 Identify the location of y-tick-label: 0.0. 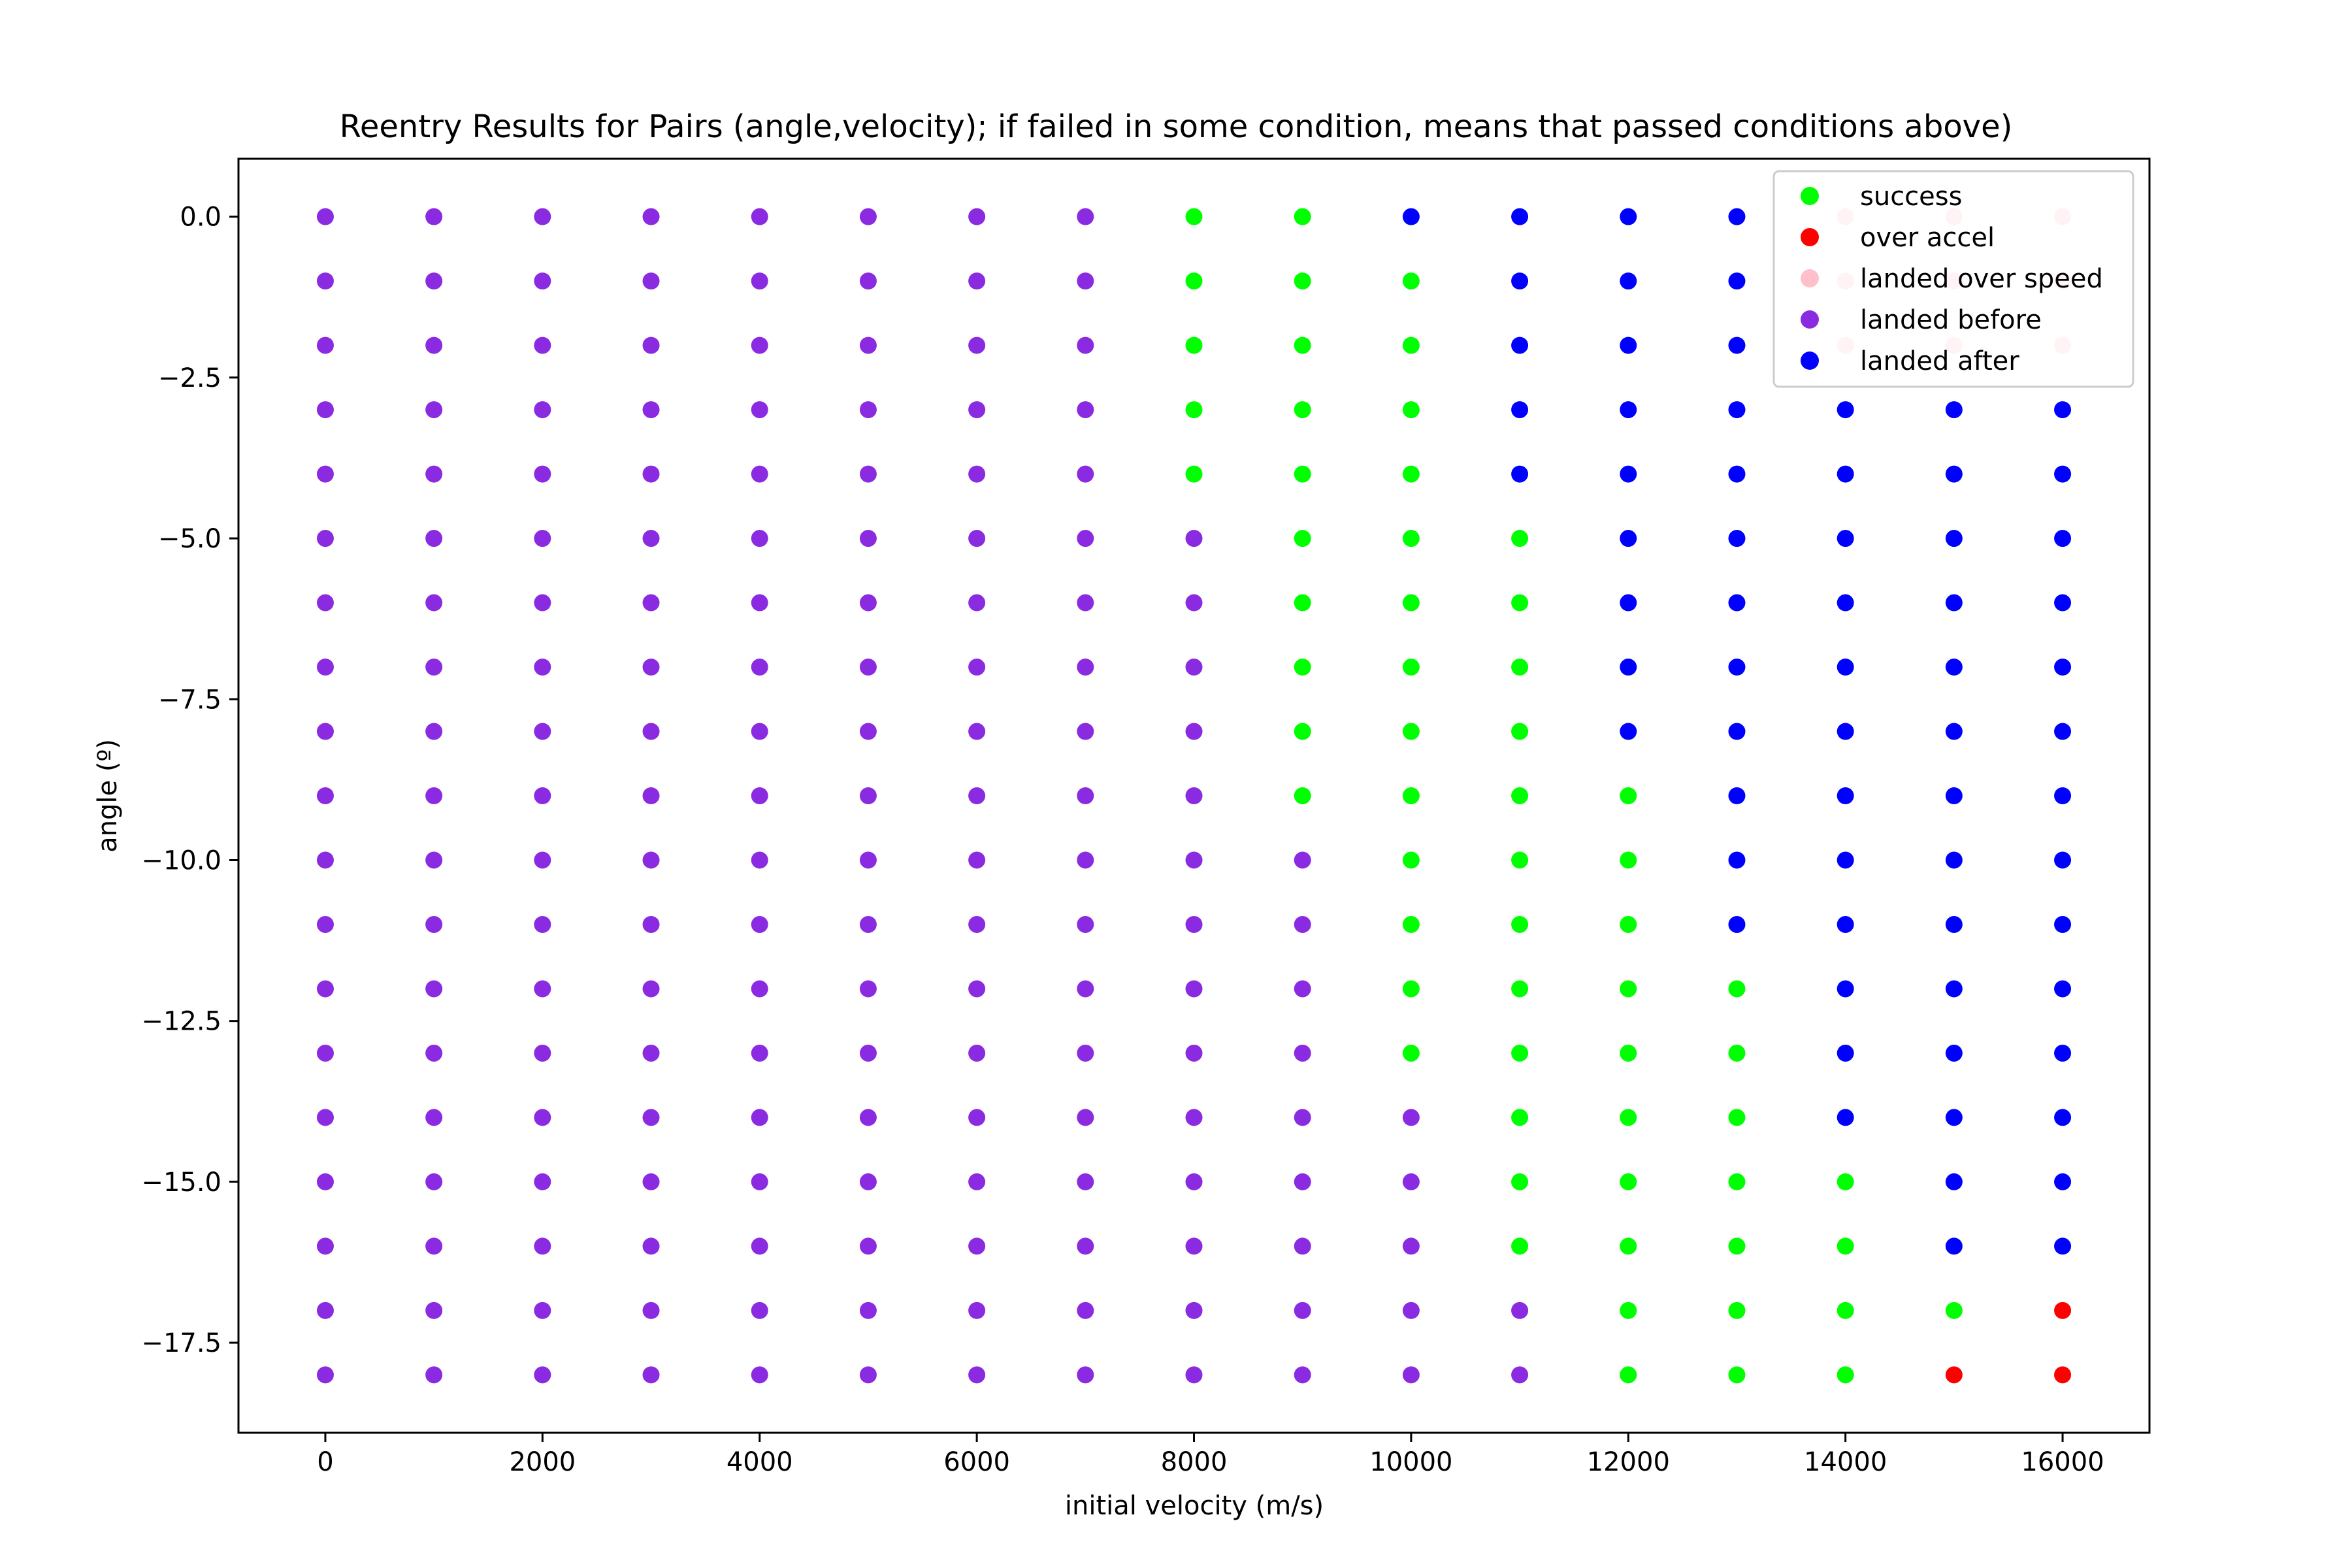
(200, 218).